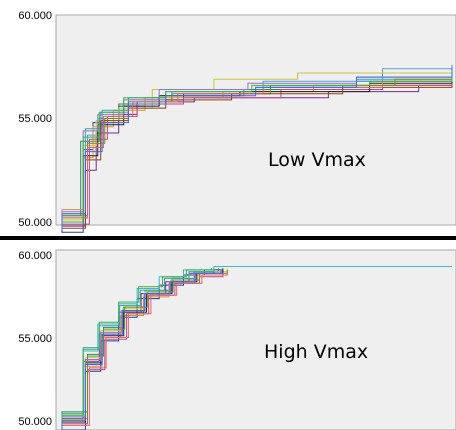 This screenshot has width=456, height=430. Describe the element at coordinates (35, 119) in the screenshot. I see `ytick-label-low-mid: 55.000` at that location.